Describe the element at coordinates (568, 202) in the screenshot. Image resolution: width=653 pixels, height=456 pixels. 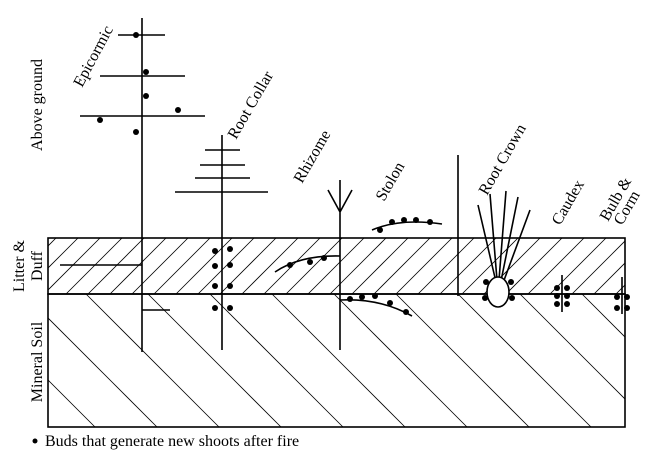
I see `plant-label: Caudex` at that location.